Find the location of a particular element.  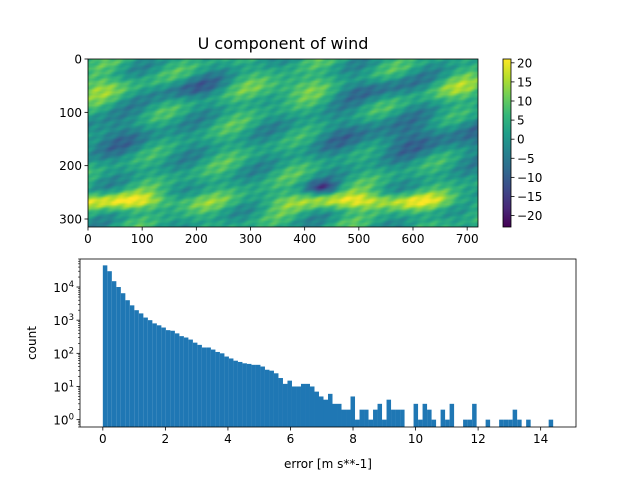

histogram-y-tick-label: 10⁰ is located at coordinates (63, 420).